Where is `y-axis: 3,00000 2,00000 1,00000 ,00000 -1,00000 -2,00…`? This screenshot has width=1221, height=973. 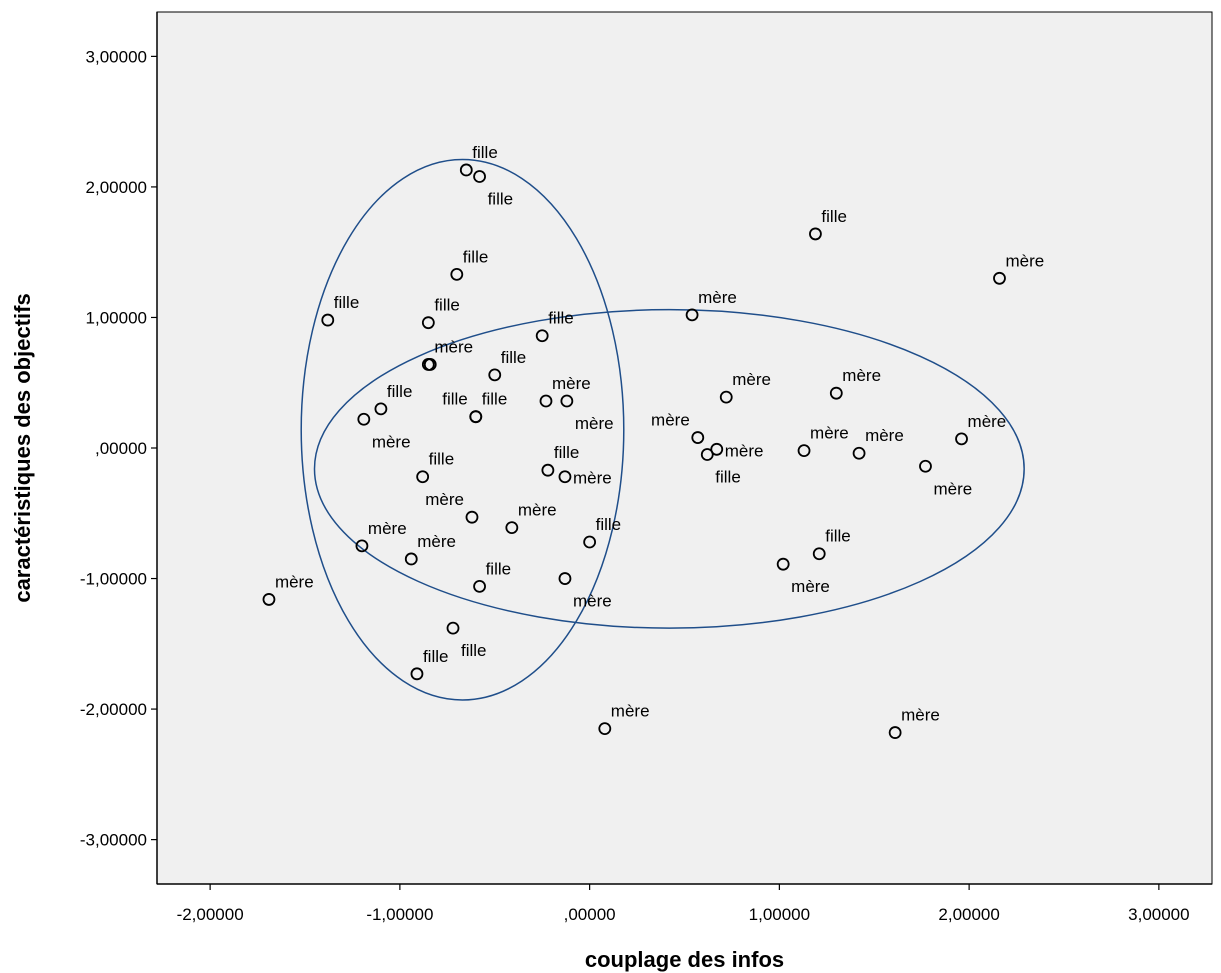 y-axis: 3,00000 2,00000 1,00000 ,00000 -1,00000 -2,00… is located at coordinates (119, 448).